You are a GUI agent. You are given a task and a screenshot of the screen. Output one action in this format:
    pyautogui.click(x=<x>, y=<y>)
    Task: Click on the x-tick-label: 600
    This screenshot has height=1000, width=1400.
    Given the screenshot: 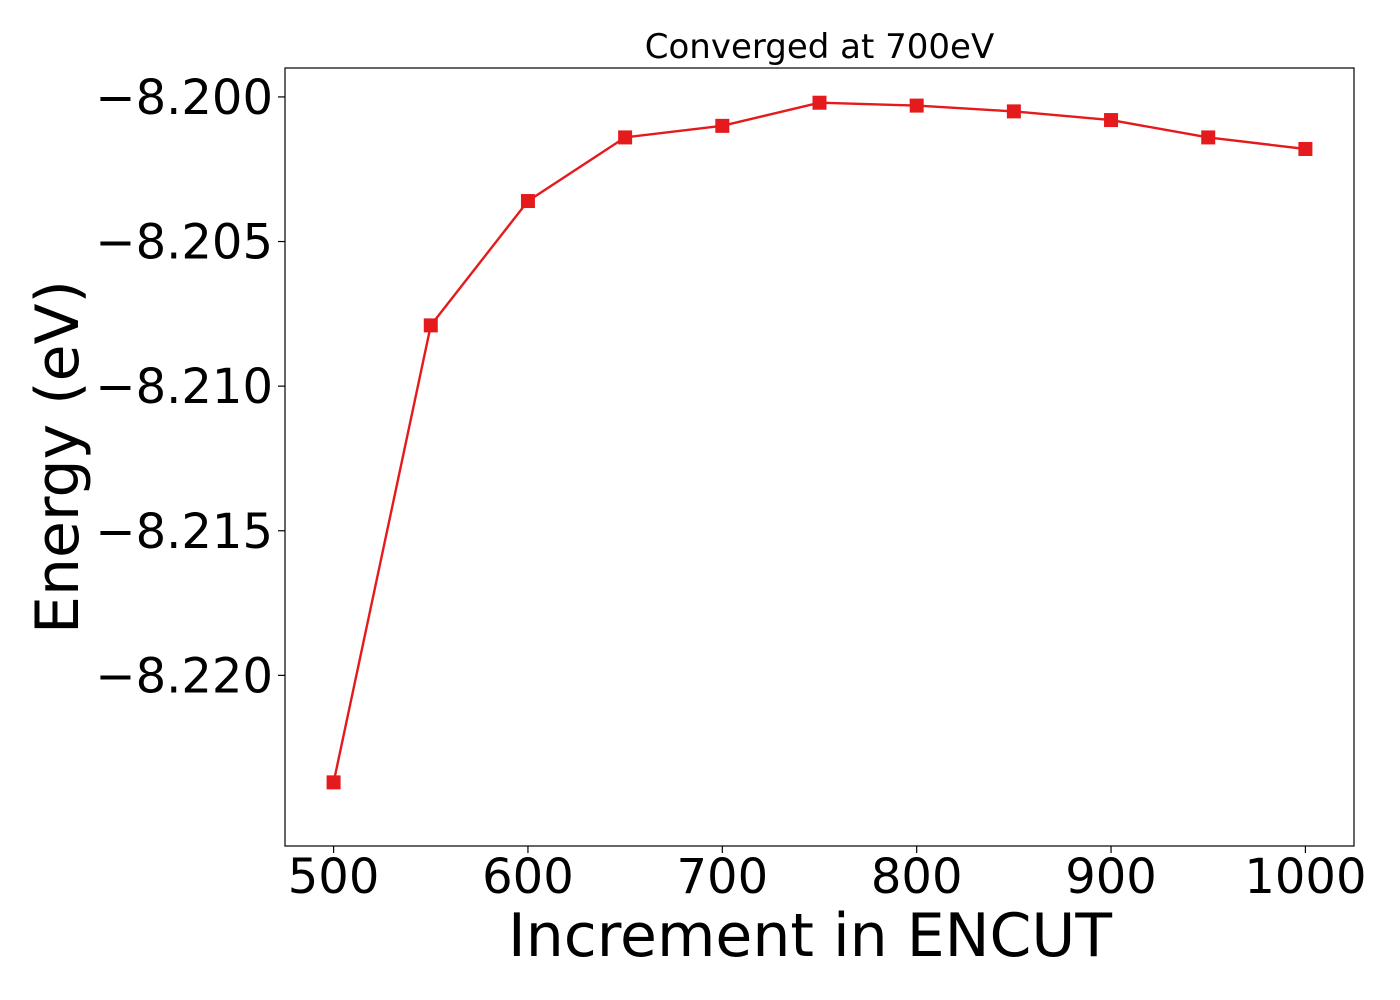 What is the action you would take?
    pyautogui.click(x=528, y=877)
    